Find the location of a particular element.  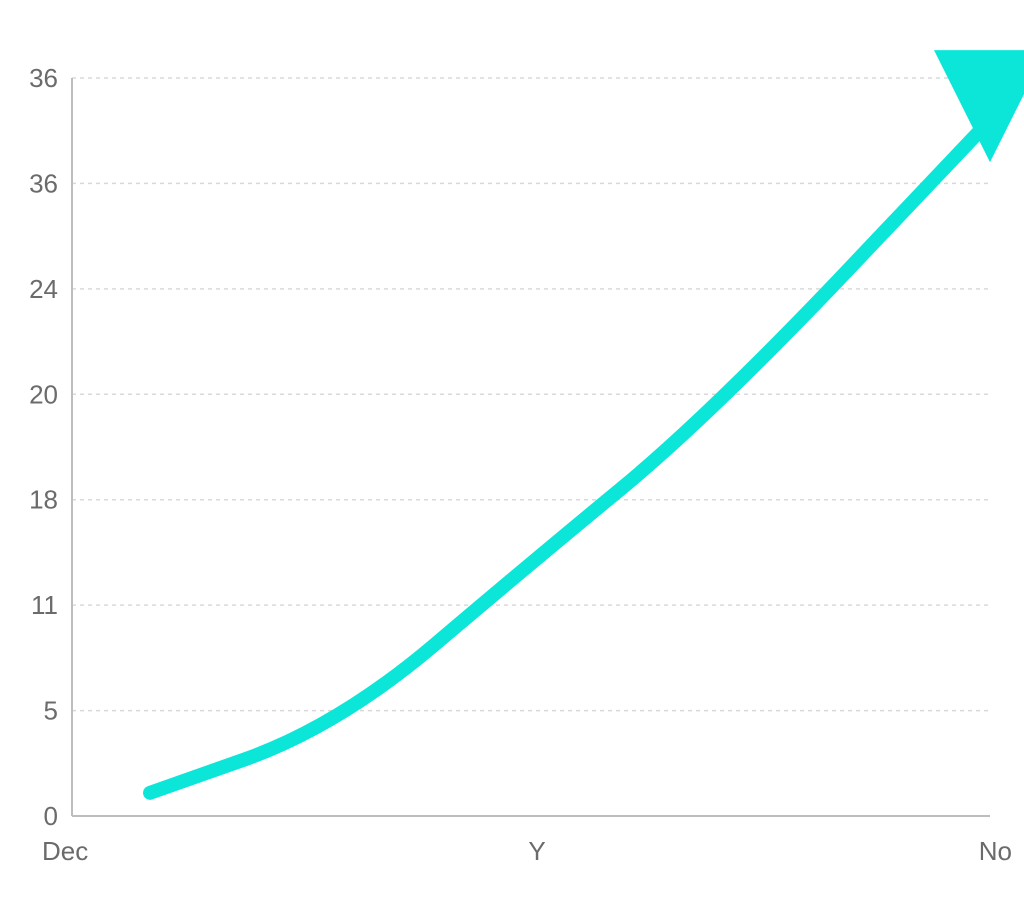

x-tick-label: Y is located at coordinates (536, 851).